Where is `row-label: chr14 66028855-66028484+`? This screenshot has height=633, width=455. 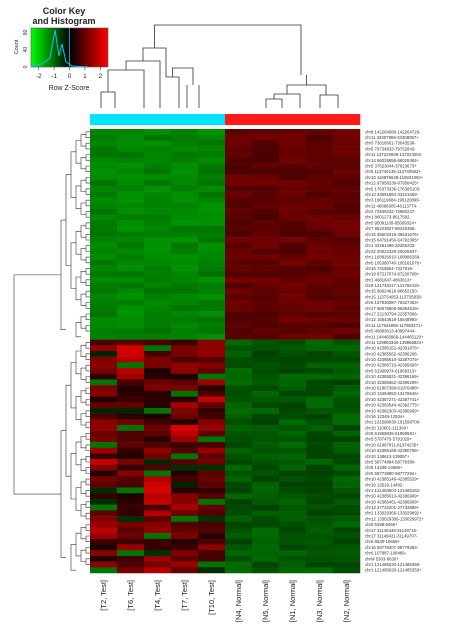
row-label: chr14 66028855-66028484+ is located at coordinates (392, 160).